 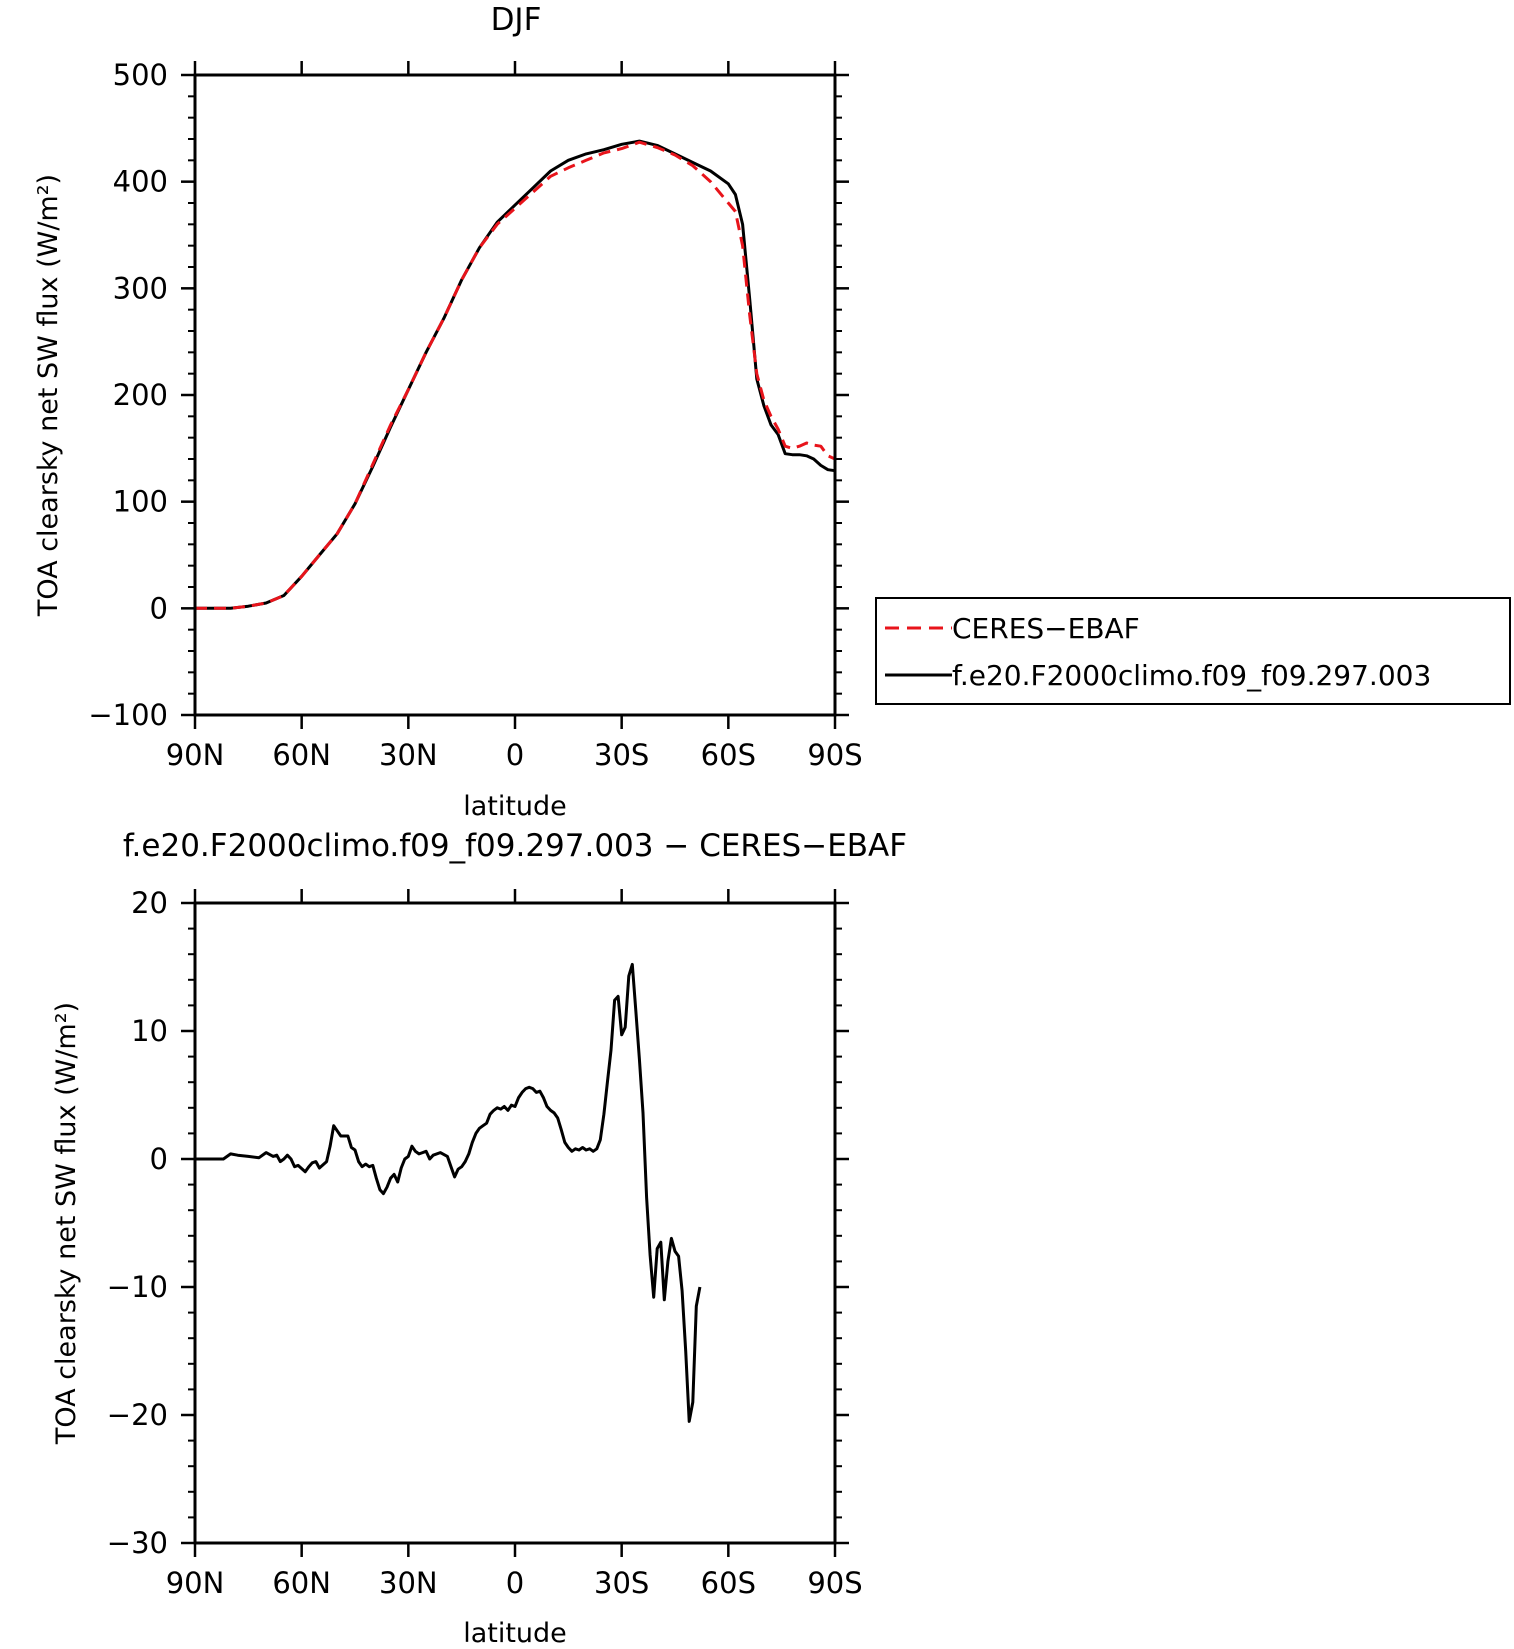 What do you see at coordinates (137, 1223) in the screenshot?
I see `bottom-y-tick-labels: −30 −20 −10 0 10 20` at bounding box center [137, 1223].